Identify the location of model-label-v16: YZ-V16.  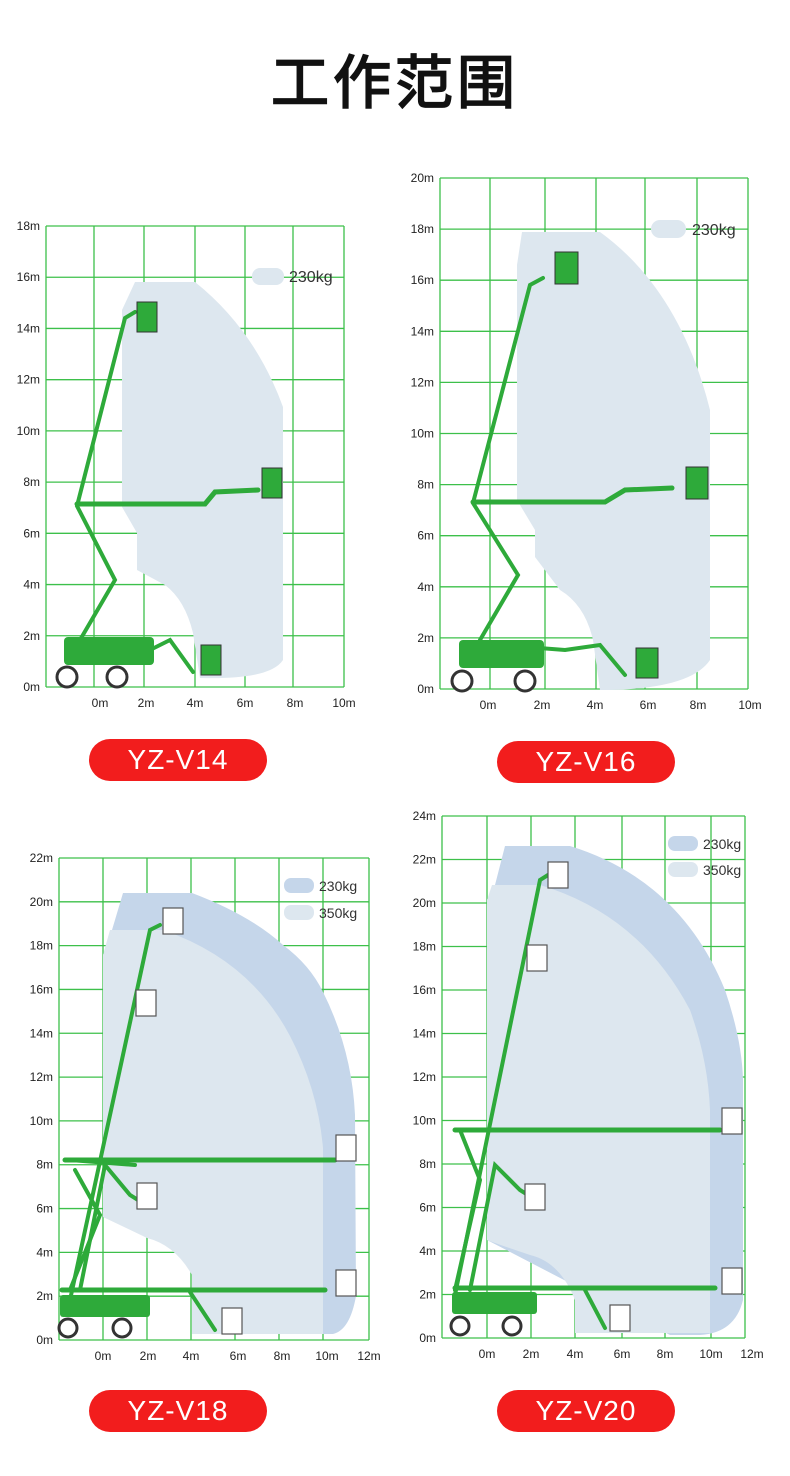
(586, 762).